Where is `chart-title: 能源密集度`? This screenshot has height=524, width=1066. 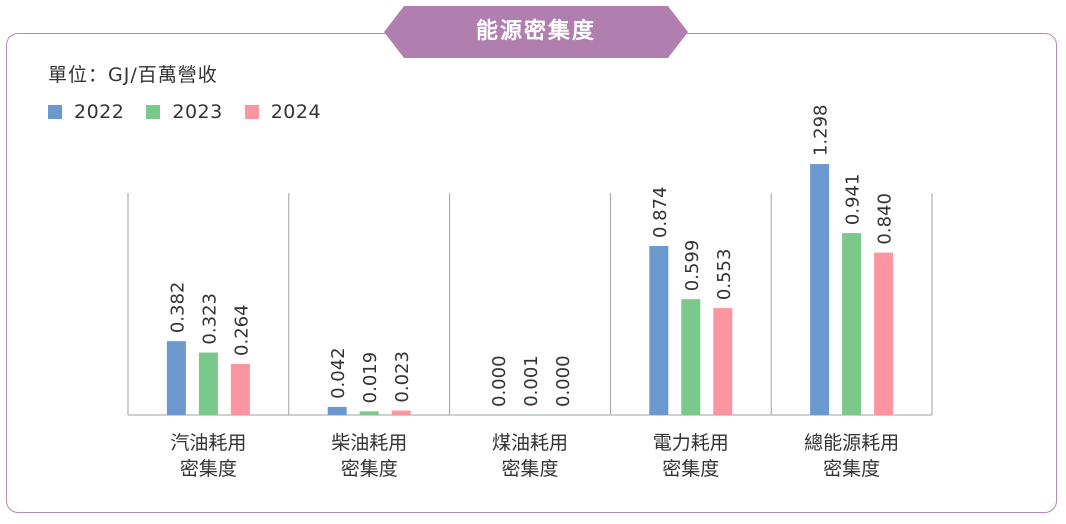 chart-title: 能源密集度 is located at coordinates (535, 31).